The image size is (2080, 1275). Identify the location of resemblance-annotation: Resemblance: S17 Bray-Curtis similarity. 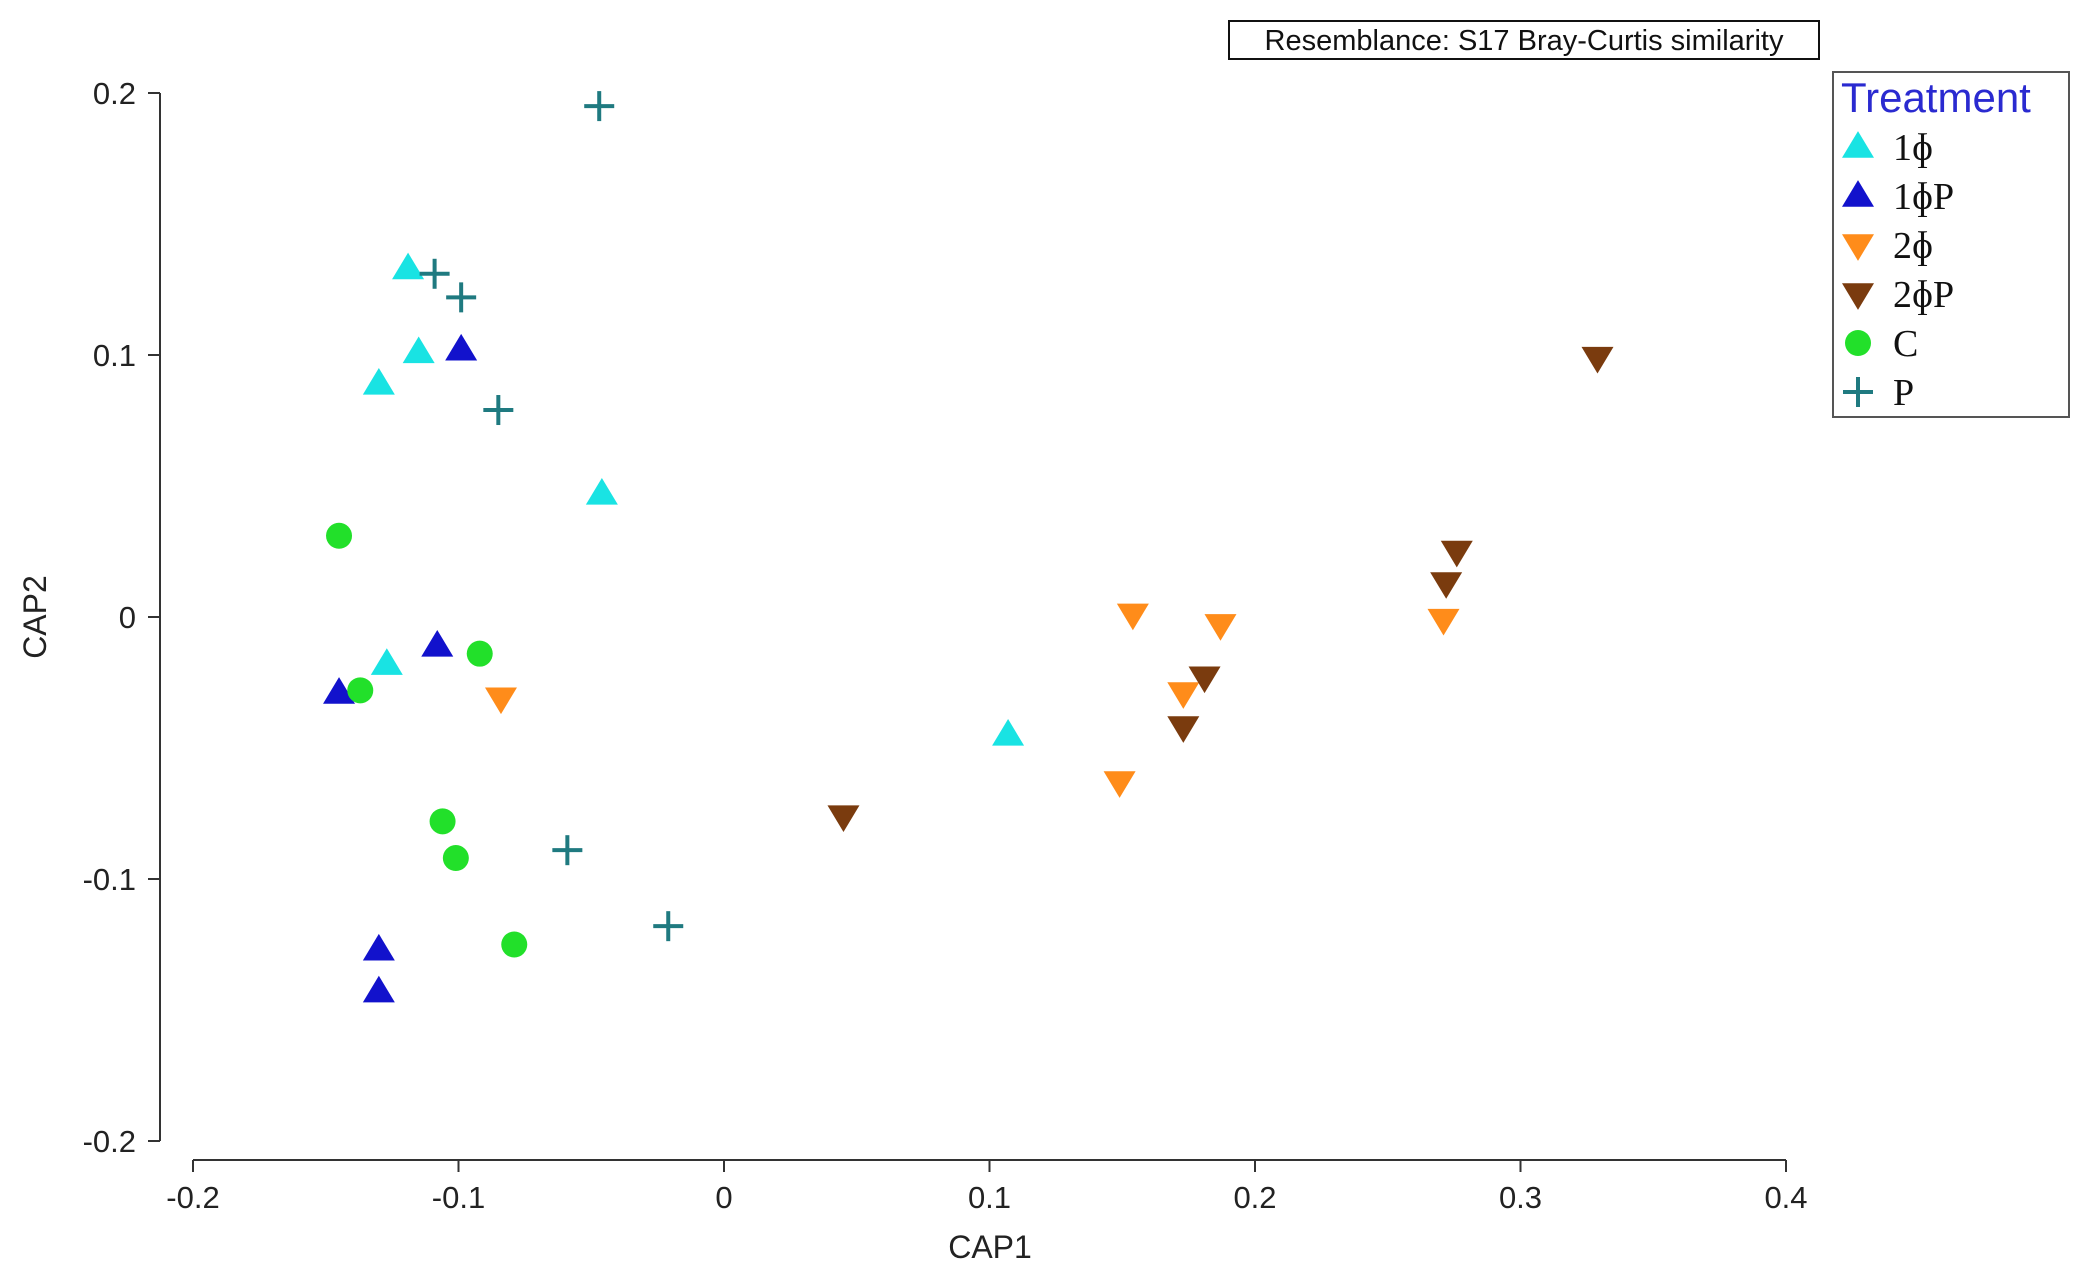
(1524, 40).